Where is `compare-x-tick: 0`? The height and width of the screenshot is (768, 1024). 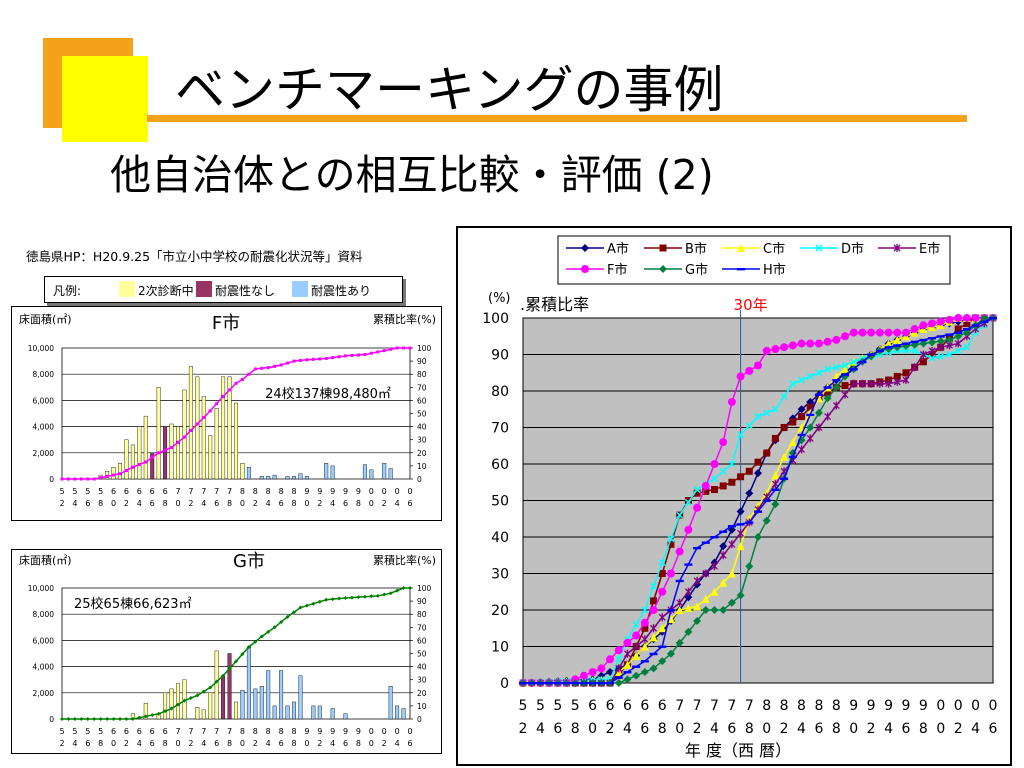 compare-x-tick: 0 is located at coordinates (940, 729).